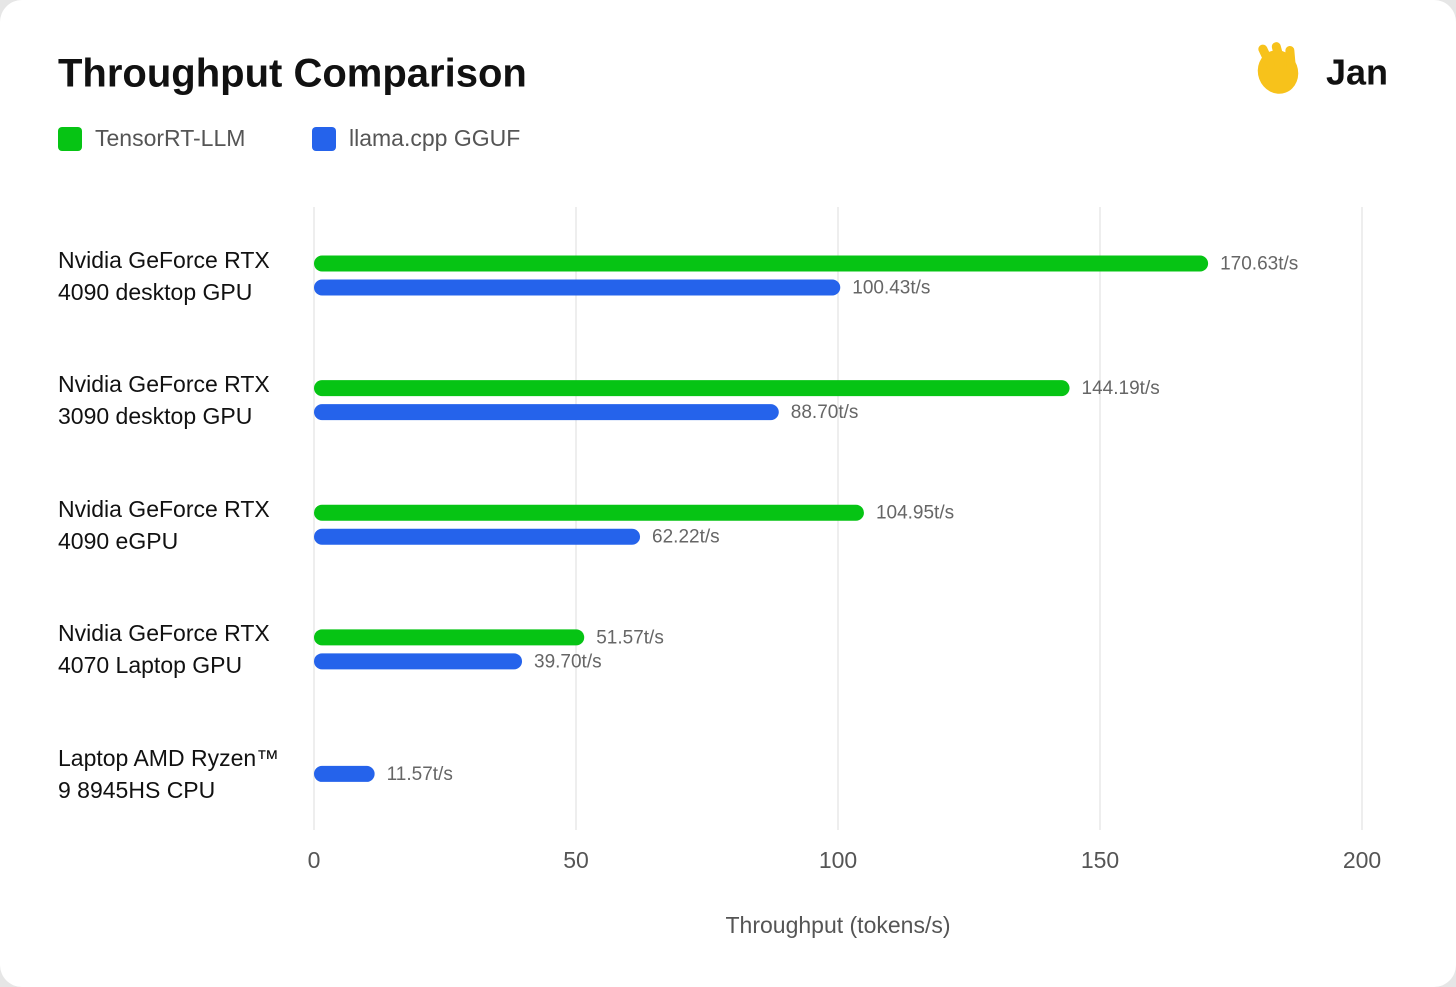 This screenshot has width=1456, height=987. What do you see at coordinates (915, 513) in the screenshot?
I see `value-label: 104.95t/s` at bounding box center [915, 513].